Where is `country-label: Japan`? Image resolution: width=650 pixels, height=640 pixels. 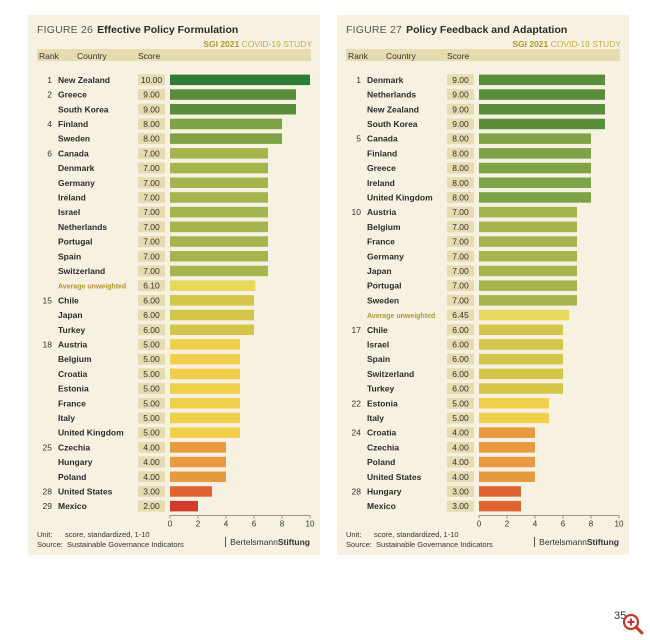
country-label: Japan is located at coordinates (70, 315).